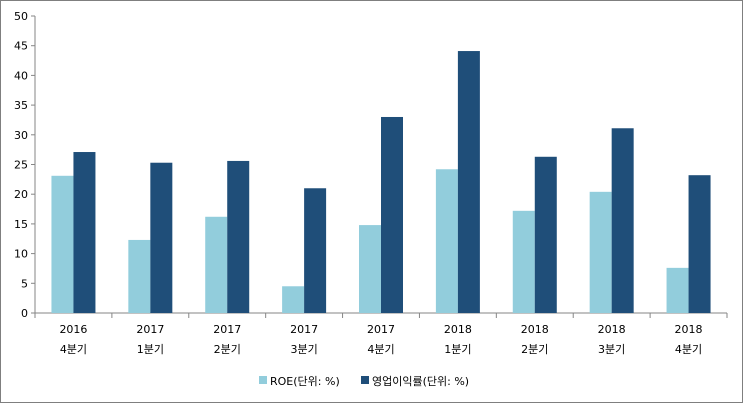  What do you see at coordinates (21, 135) in the screenshot?
I see `y-tick-label: 30` at bounding box center [21, 135].